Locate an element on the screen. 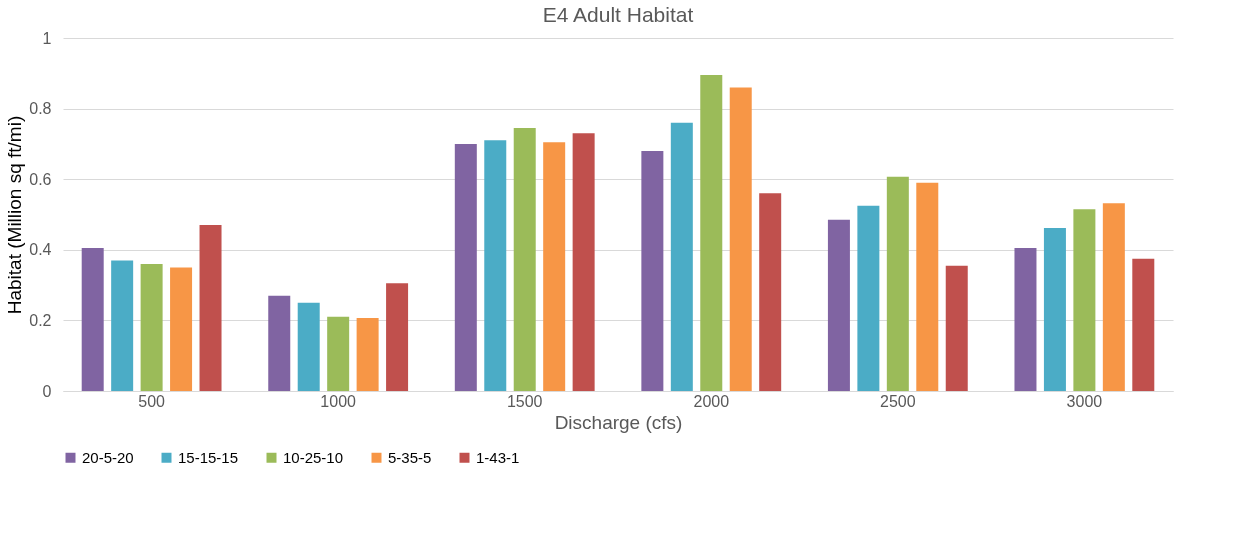 This screenshot has width=1249, height=540. chart-title: E4 Adult Habitat is located at coordinates (618, 14).